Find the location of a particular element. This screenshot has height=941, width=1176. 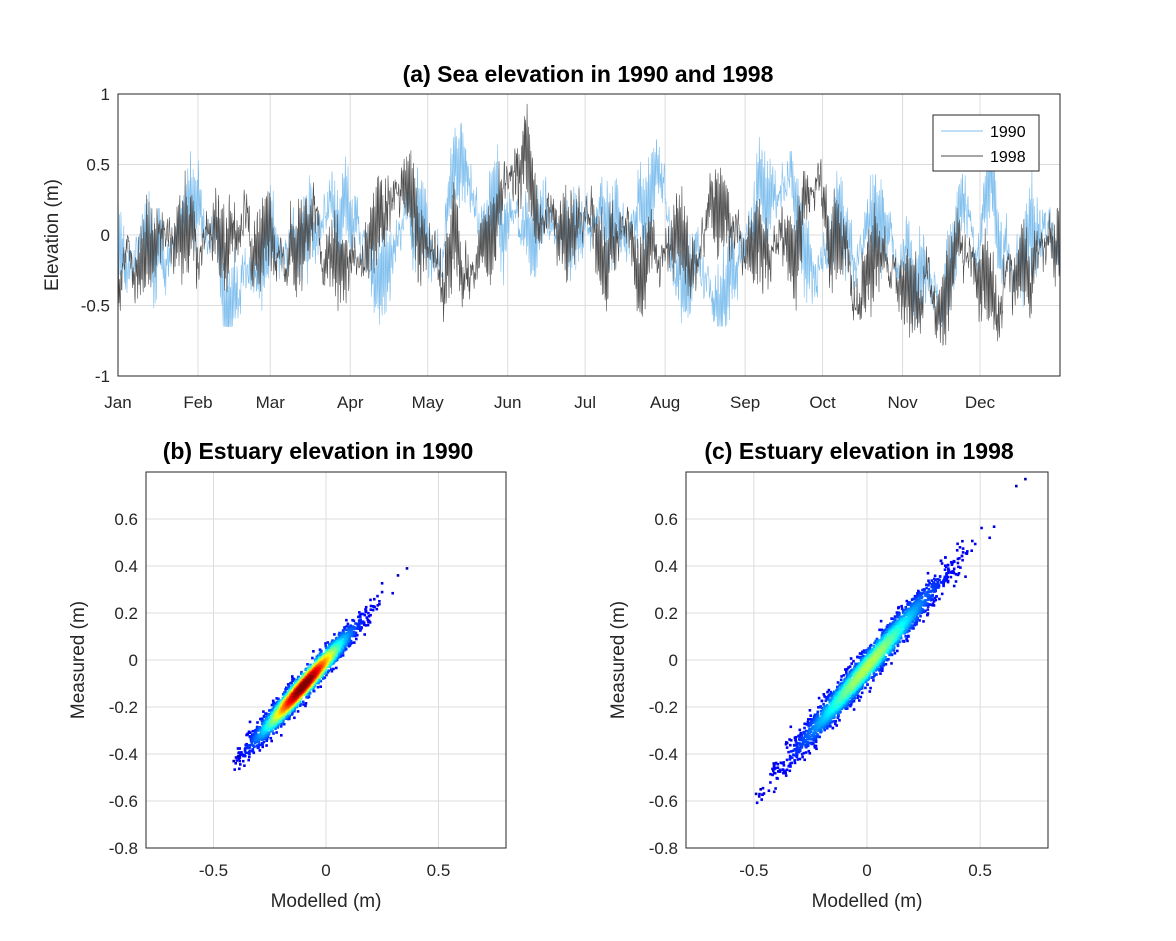

chart-title: (b) Estuary elevation in 1990 is located at coordinates (318, 451).